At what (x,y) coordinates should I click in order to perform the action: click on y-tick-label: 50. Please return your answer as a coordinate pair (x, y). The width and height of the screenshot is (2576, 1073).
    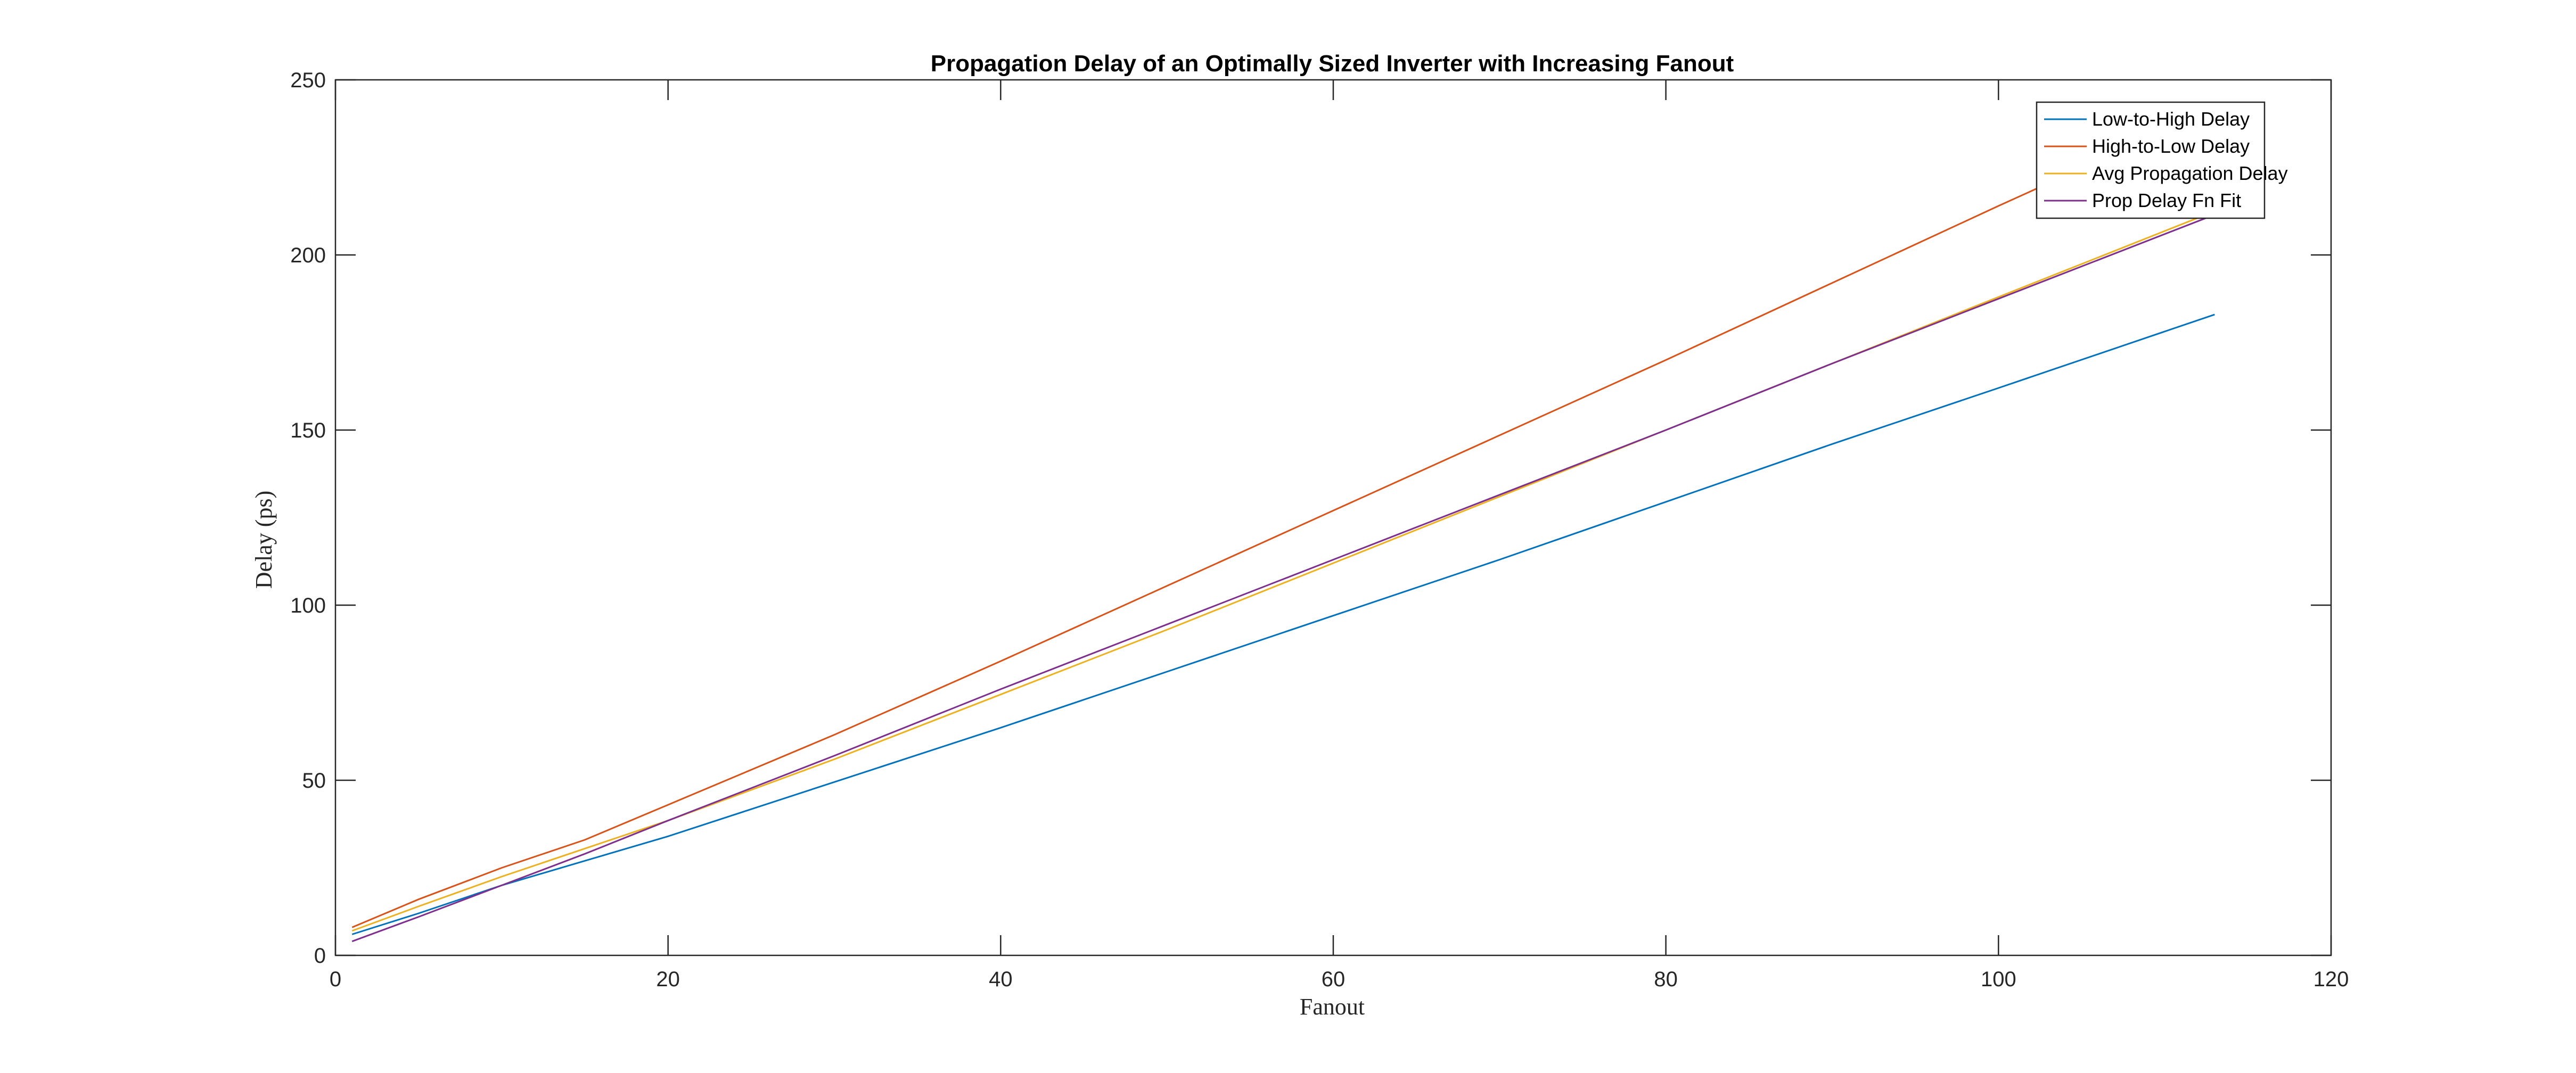
    Looking at the image, I should click on (314, 781).